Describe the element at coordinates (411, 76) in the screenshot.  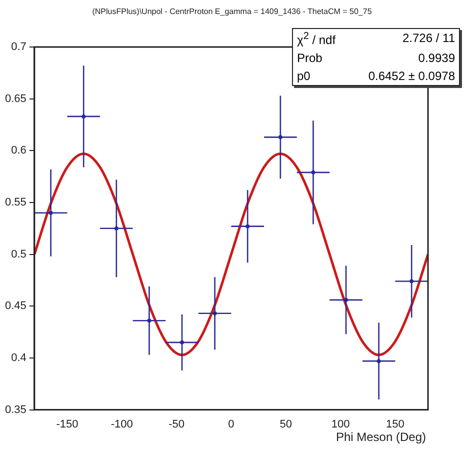
I see `annotation: 0.6452 ± 0.0978` at that location.